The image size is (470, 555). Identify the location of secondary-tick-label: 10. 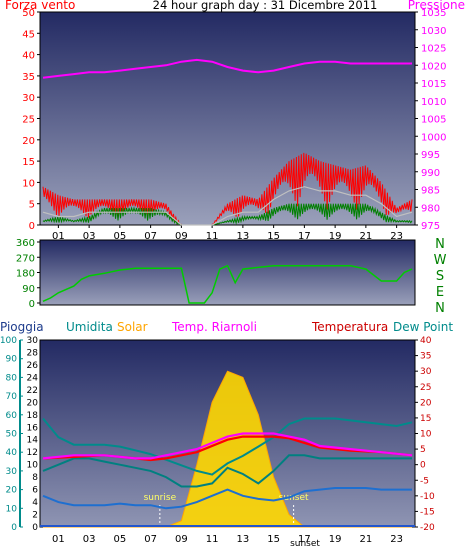
(33, 466).